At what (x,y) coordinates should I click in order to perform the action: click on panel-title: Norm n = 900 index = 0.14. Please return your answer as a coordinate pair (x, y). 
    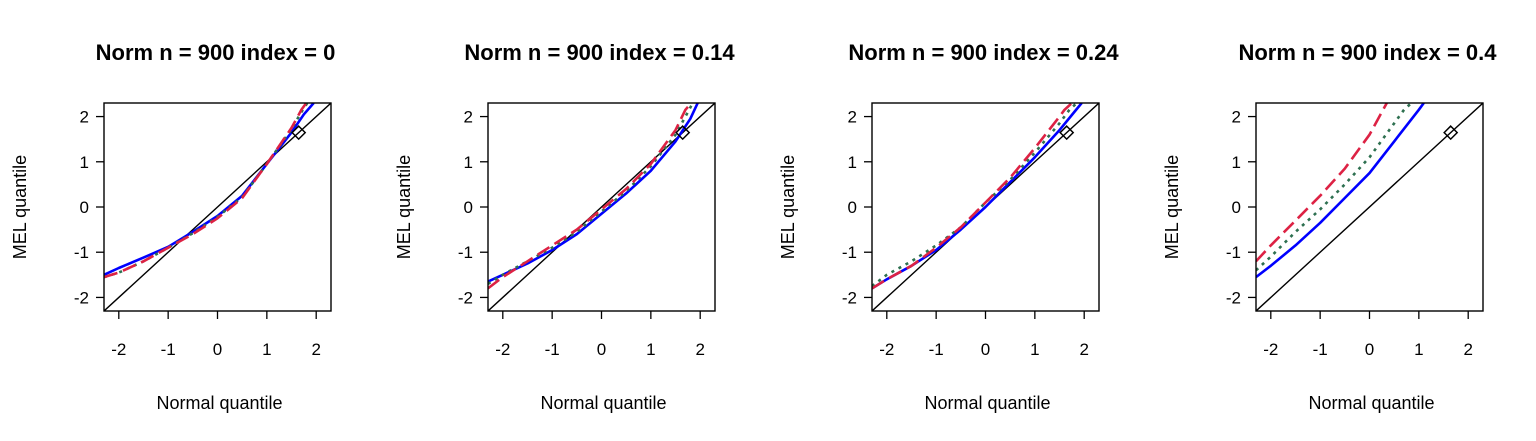
    Looking at the image, I should click on (599, 52).